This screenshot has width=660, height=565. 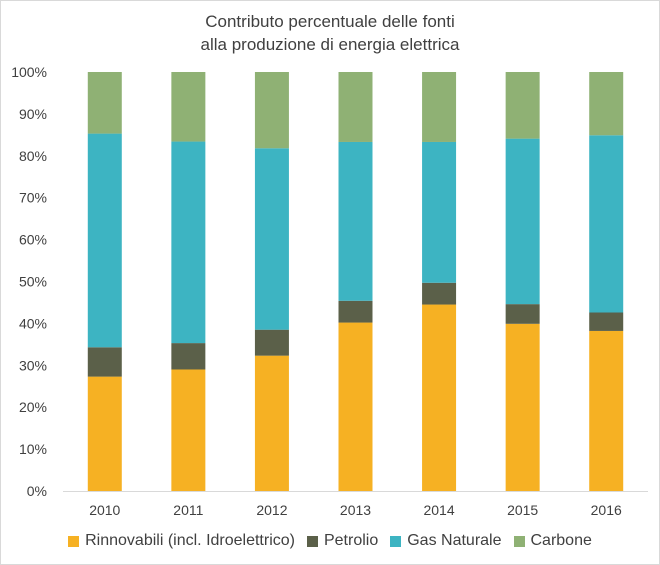 I want to click on y-tick-label: 30%, so click(x=33, y=365).